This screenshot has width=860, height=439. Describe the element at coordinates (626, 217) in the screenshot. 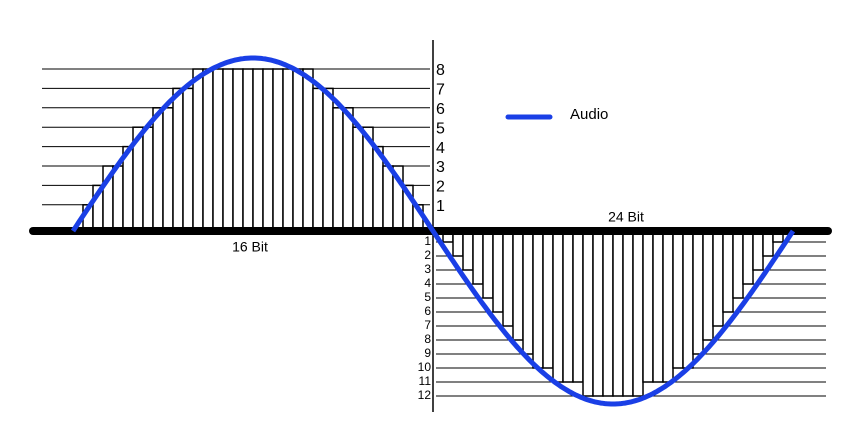

I see `caption-right: 24 Bit` at that location.